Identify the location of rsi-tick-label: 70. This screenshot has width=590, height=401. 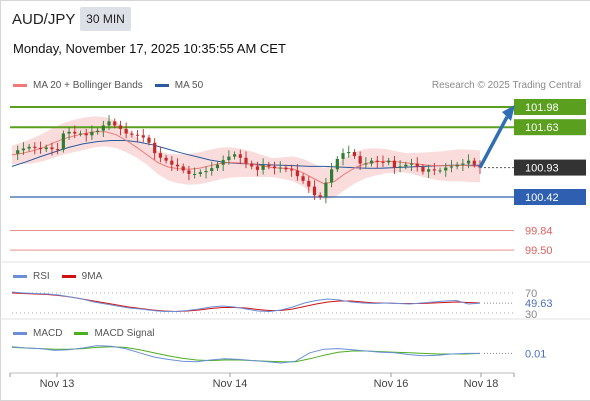
(531, 294).